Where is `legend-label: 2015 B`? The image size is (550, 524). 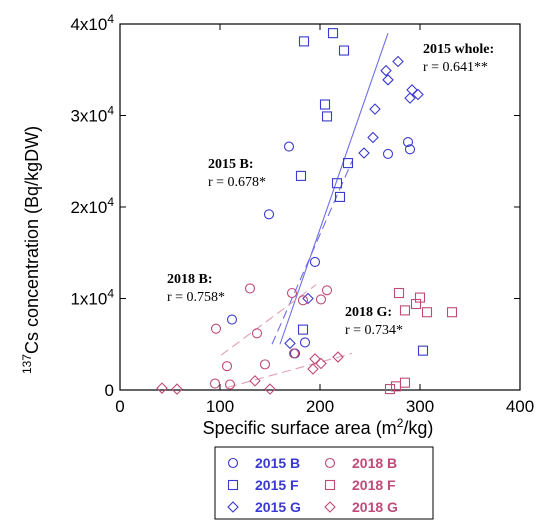
legend-label: 2015 B is located at coordinates (277, 463).